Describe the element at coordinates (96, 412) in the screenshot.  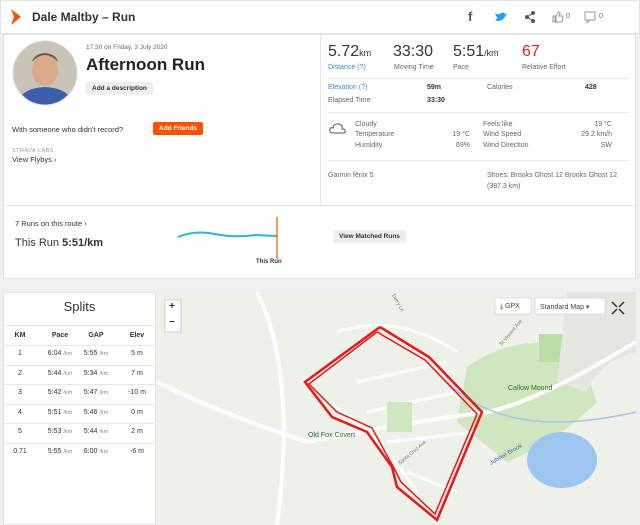
I see `split-cell: 5:46/km` at that location.